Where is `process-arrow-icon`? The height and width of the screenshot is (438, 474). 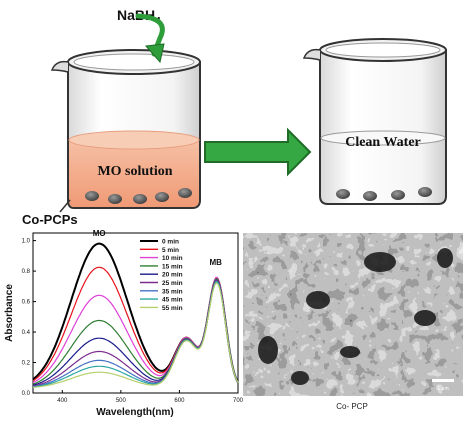 process-arrow-icon is located at coordinates (258, 152).